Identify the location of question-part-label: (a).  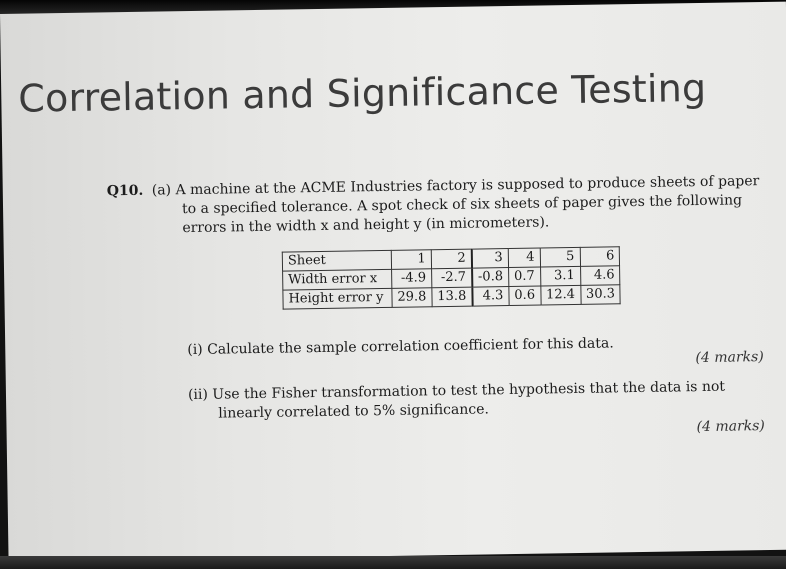
(161, 190).